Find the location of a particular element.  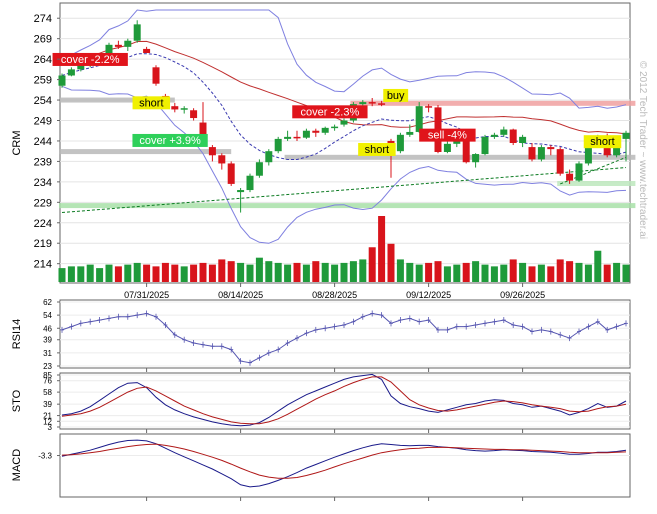

trend-line-green is located at coordinates (344, 190).